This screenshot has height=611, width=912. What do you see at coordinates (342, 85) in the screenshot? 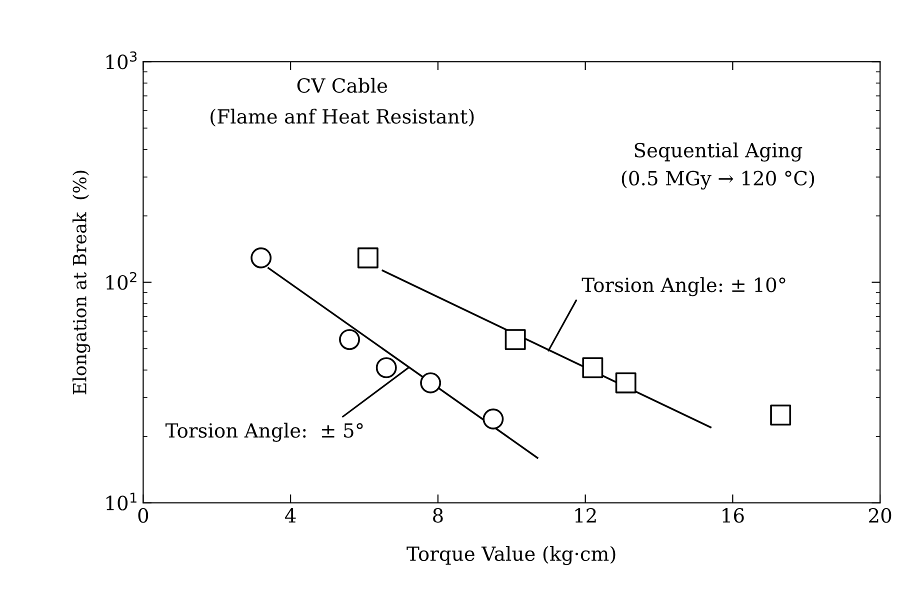
I see `text: CV Cable` at bounding box center [342, 85].